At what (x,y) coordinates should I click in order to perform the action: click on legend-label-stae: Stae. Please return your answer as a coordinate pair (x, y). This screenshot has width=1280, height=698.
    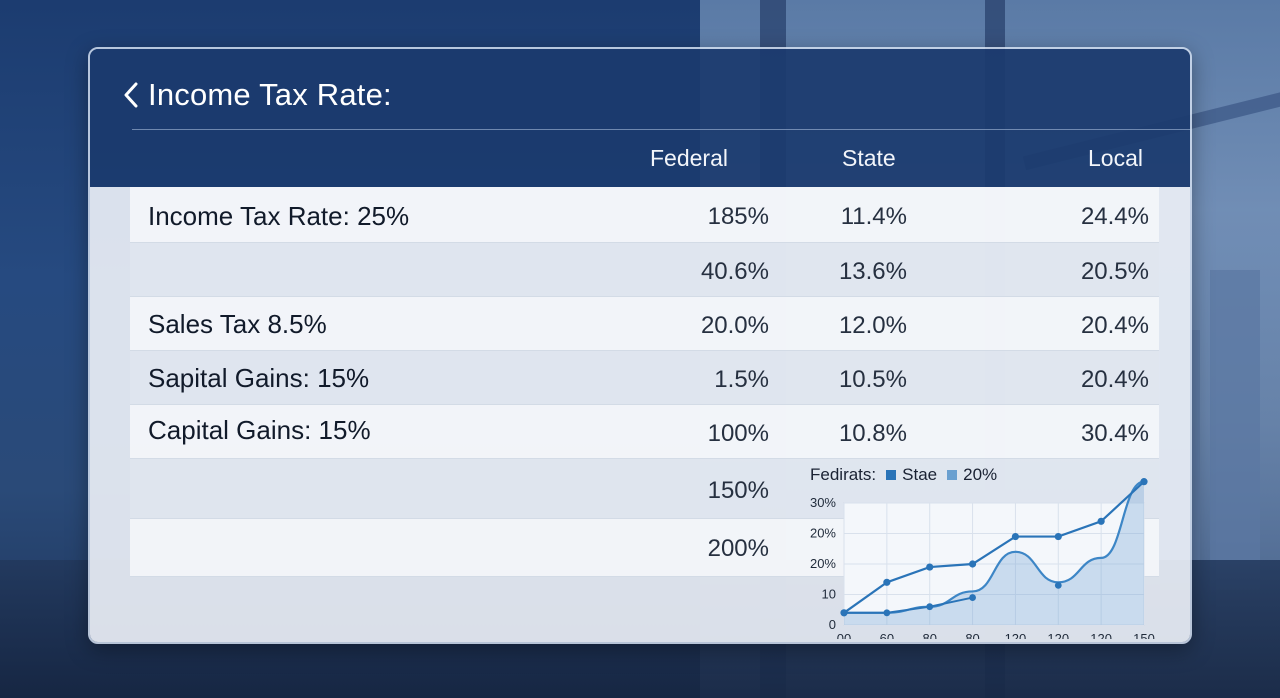
    Looking at the image, I should click on (920, 474).